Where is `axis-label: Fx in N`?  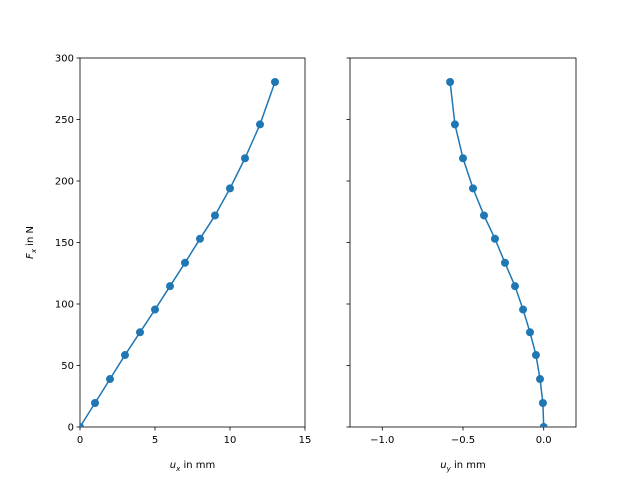 axis-label: Fx in N is located at coordinates (31, 242).